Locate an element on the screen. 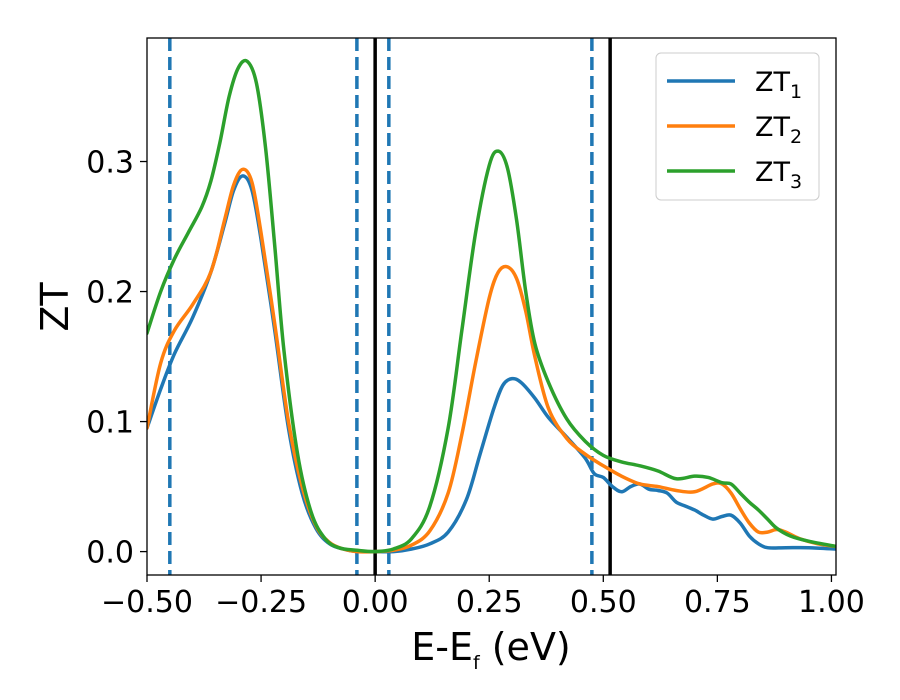 The width and height of the screenshot is (900, 700). x-axis-ticks: −0.50 −0.25 0.00 0.25 0.50 0.75 1.00 is located at coordinates (483, 597).